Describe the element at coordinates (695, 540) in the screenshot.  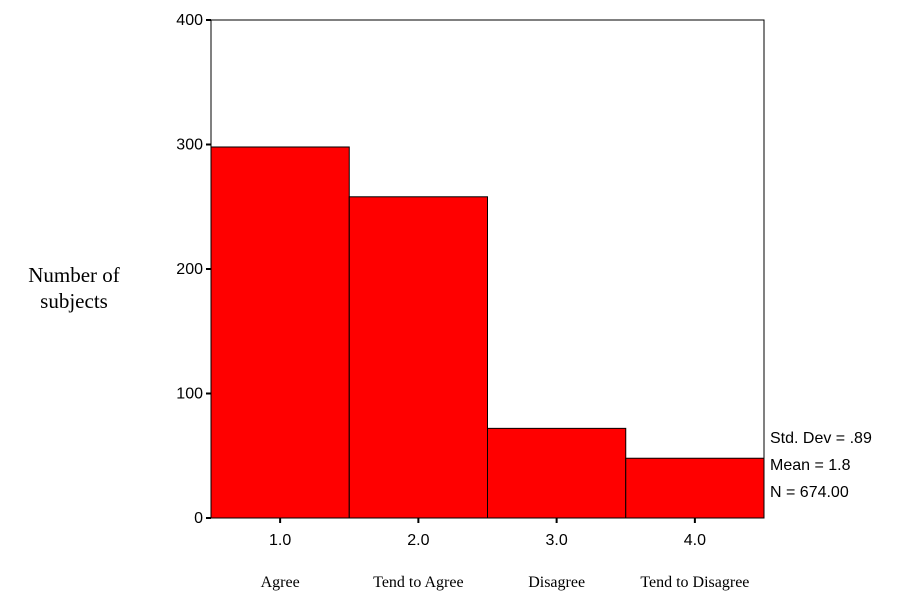
I see `x-tick-label: 4.0` at that location.